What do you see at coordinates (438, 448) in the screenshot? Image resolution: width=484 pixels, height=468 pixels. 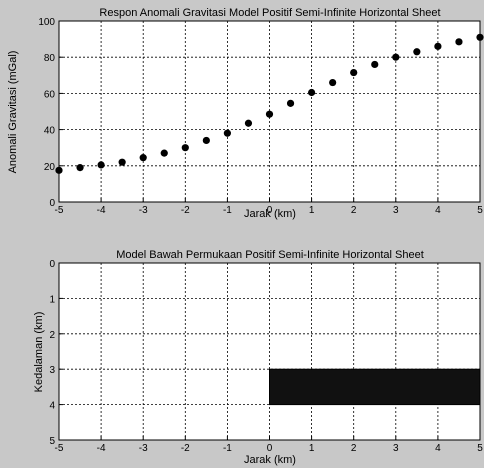 I see `subsurface-x-tick-label: 4` at bounding box center [438, 448].